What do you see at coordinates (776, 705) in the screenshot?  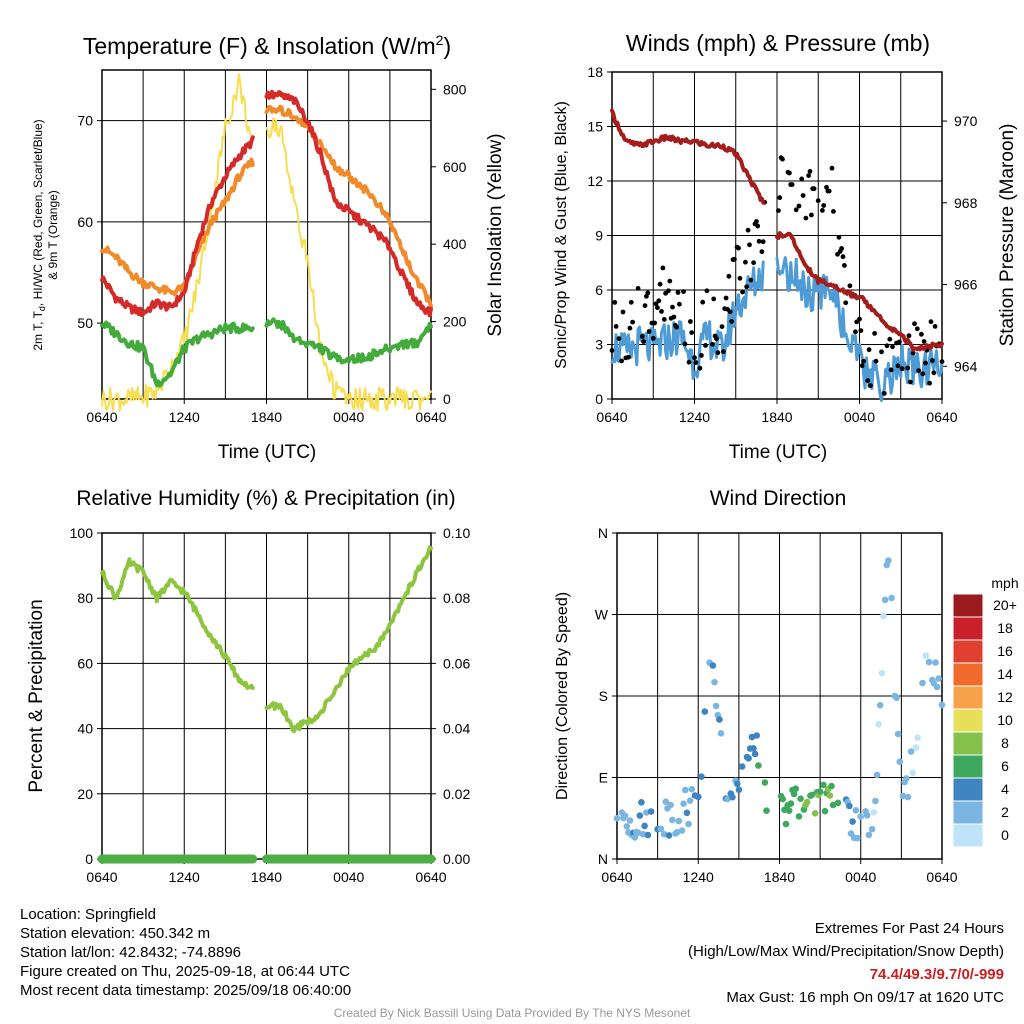 I see `direction-plot-area: N E S W N 0640 1240 1840 0040 0640` at bounding box center [776, 705].